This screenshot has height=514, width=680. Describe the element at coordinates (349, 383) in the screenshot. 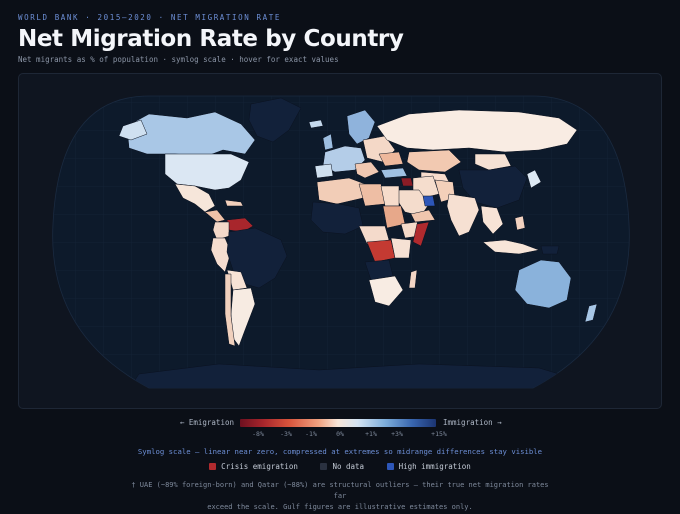

I see `country-antarctica` at that location.